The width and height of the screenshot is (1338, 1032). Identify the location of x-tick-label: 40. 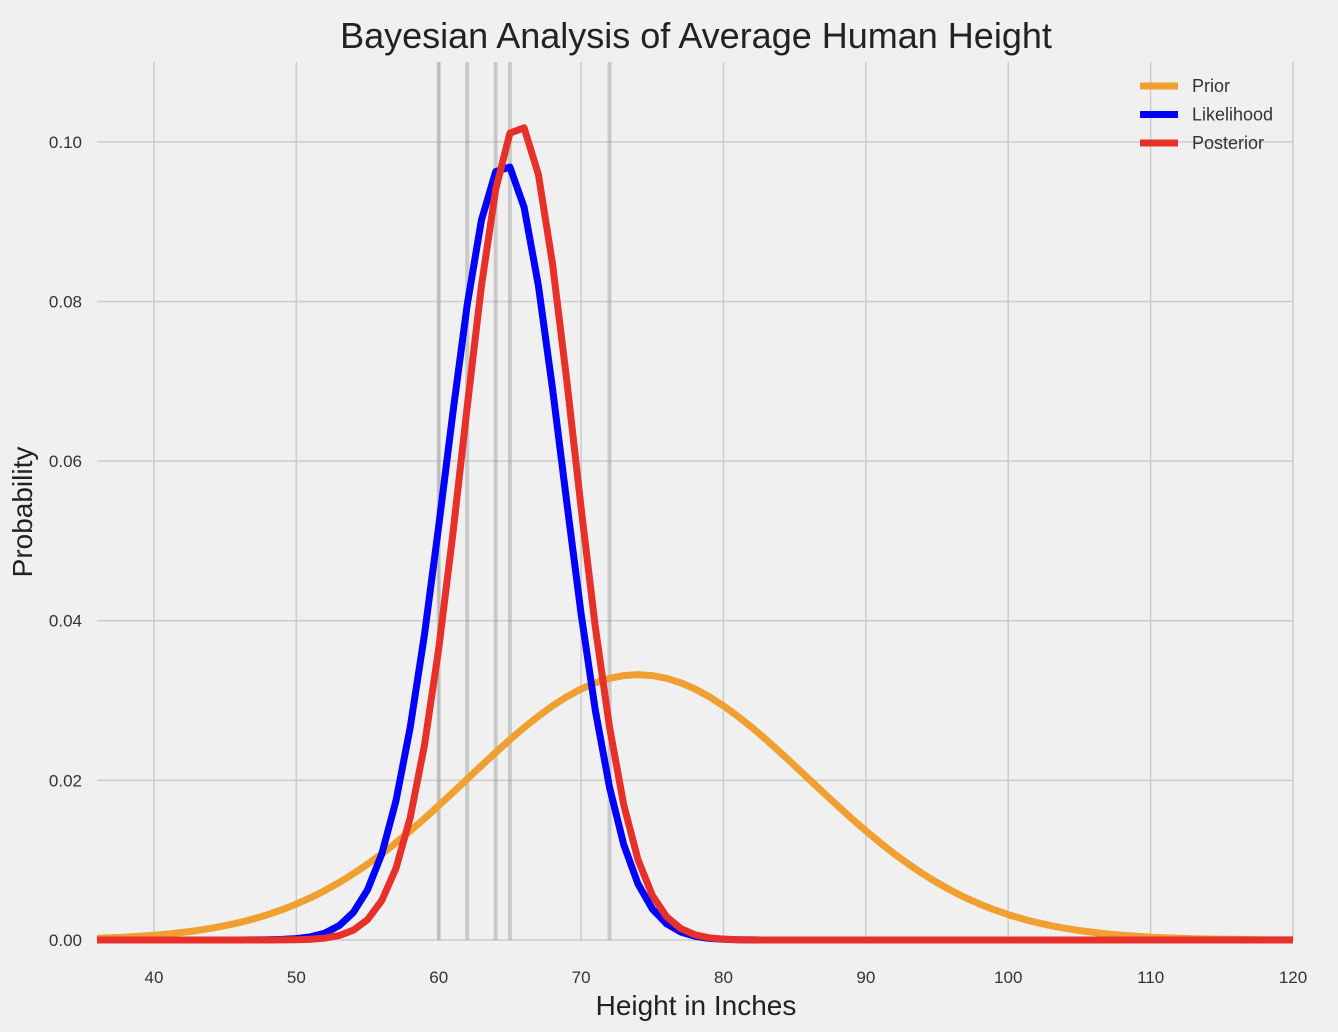
(153, 977).